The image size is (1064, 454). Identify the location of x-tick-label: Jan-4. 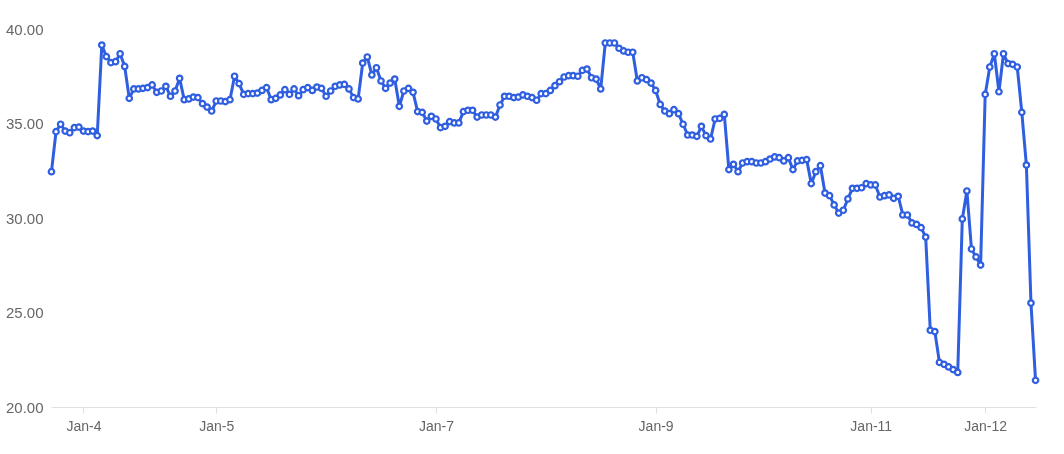
(84, 425).